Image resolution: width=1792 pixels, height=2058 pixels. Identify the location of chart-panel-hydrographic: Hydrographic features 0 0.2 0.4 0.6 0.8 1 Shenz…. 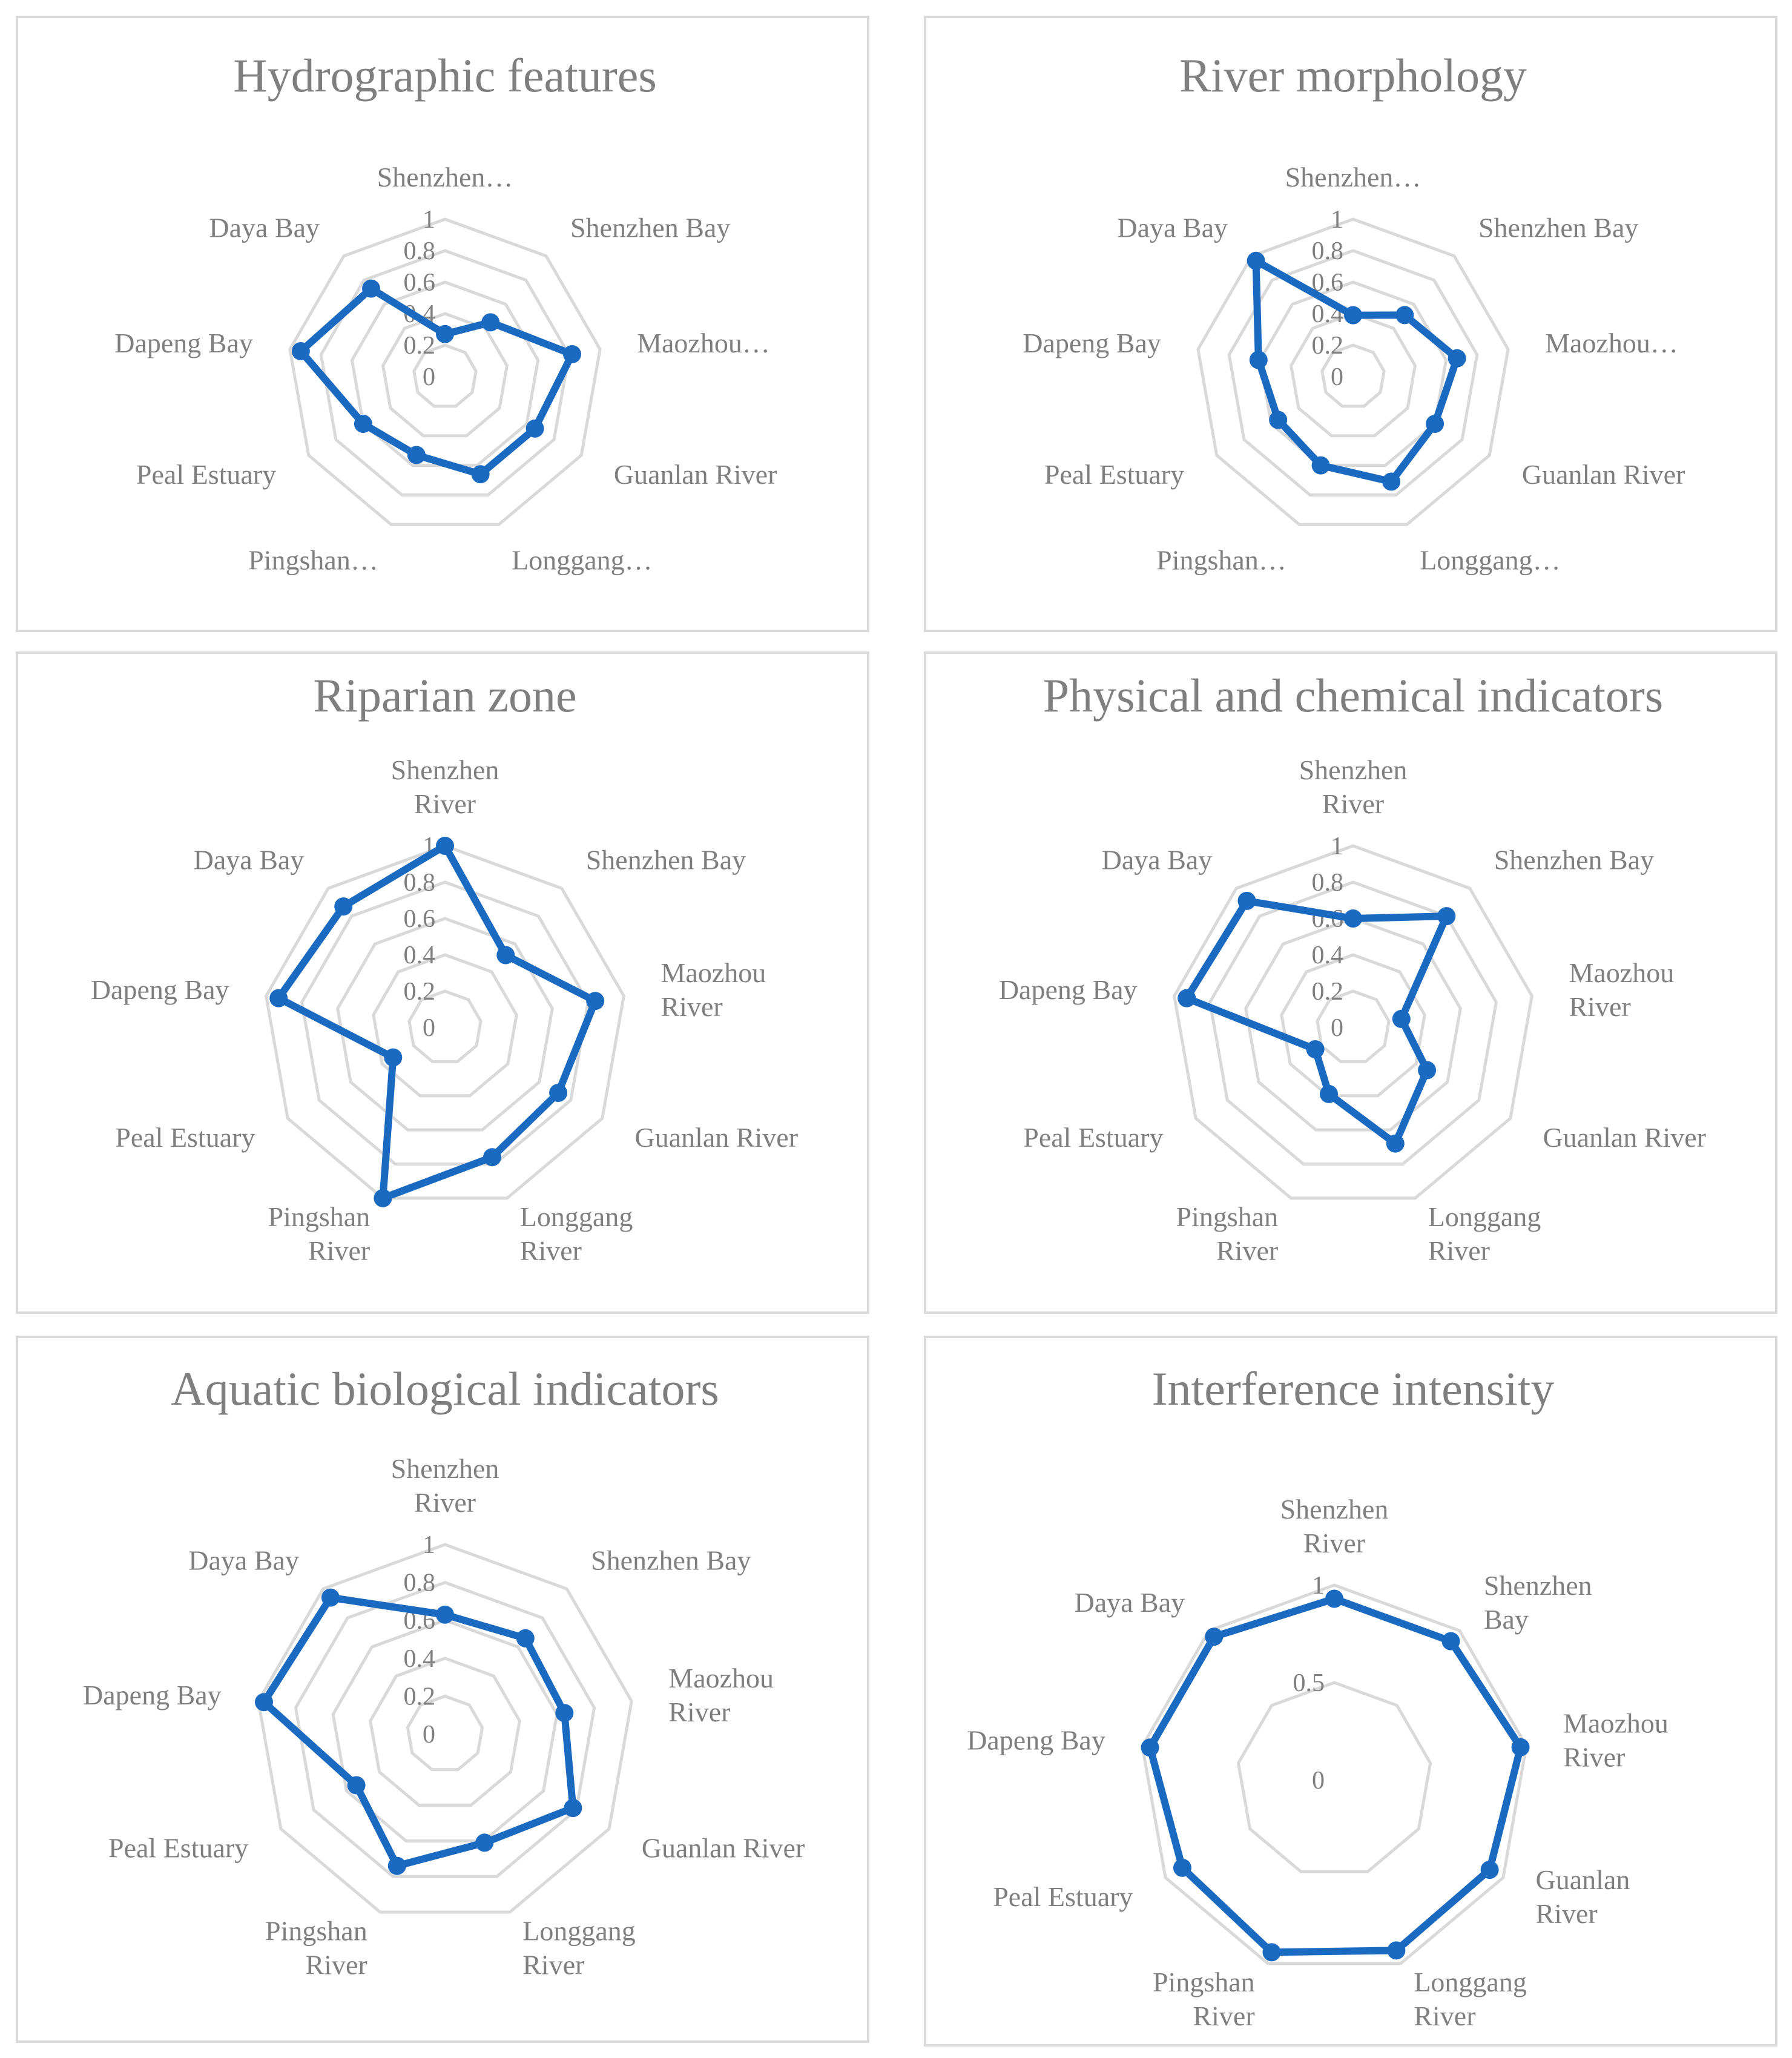
(442, 324).